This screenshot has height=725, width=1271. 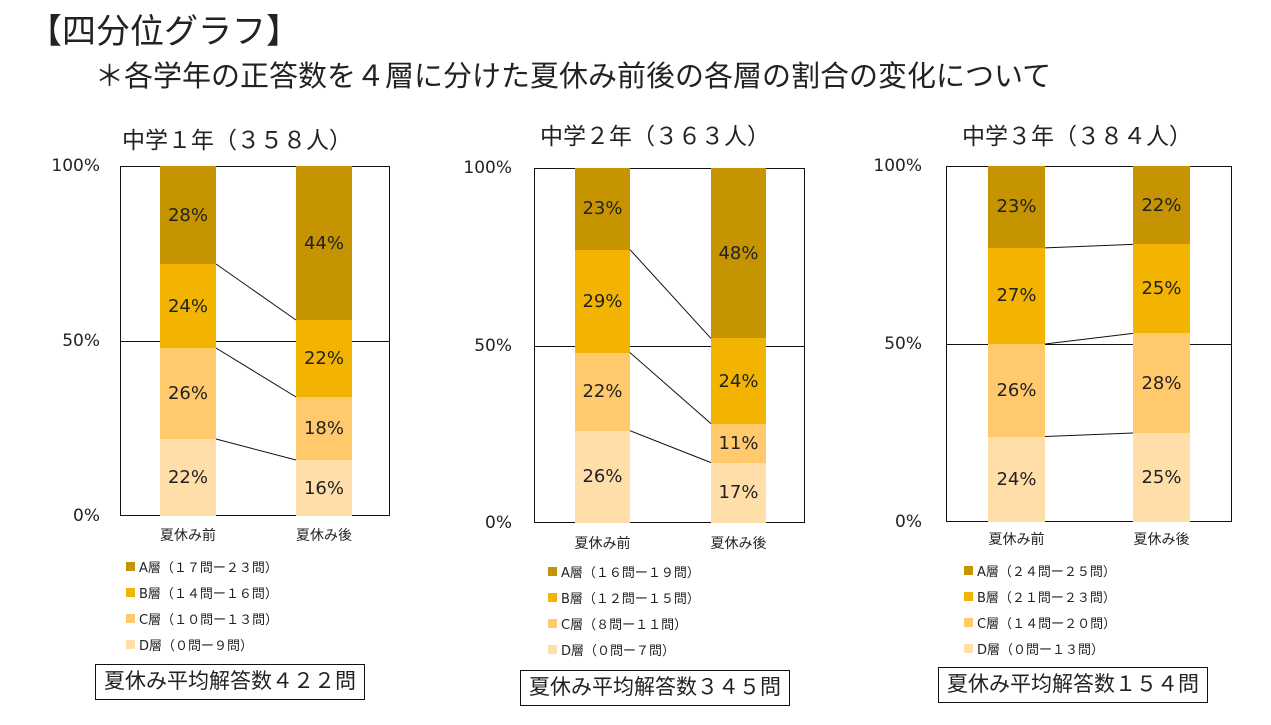 I want to click on legend-item: A層（１６問ー１９問）, so click(x=624, y=571).